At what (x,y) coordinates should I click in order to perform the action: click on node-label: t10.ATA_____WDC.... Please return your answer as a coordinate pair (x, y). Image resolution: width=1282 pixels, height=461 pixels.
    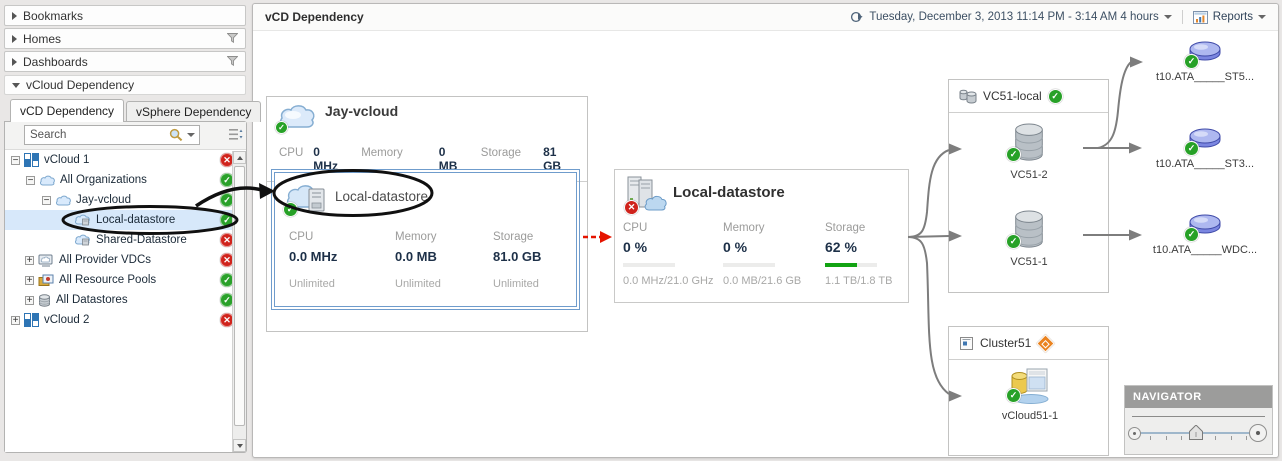
    Looking at the image, I should click on (1205, 250).